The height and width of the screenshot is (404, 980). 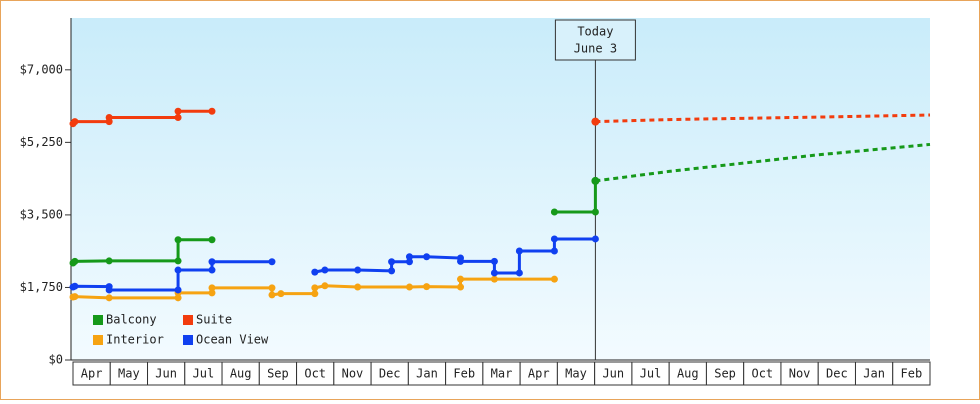 I want to click on today-box, so click(x=595, y=40).